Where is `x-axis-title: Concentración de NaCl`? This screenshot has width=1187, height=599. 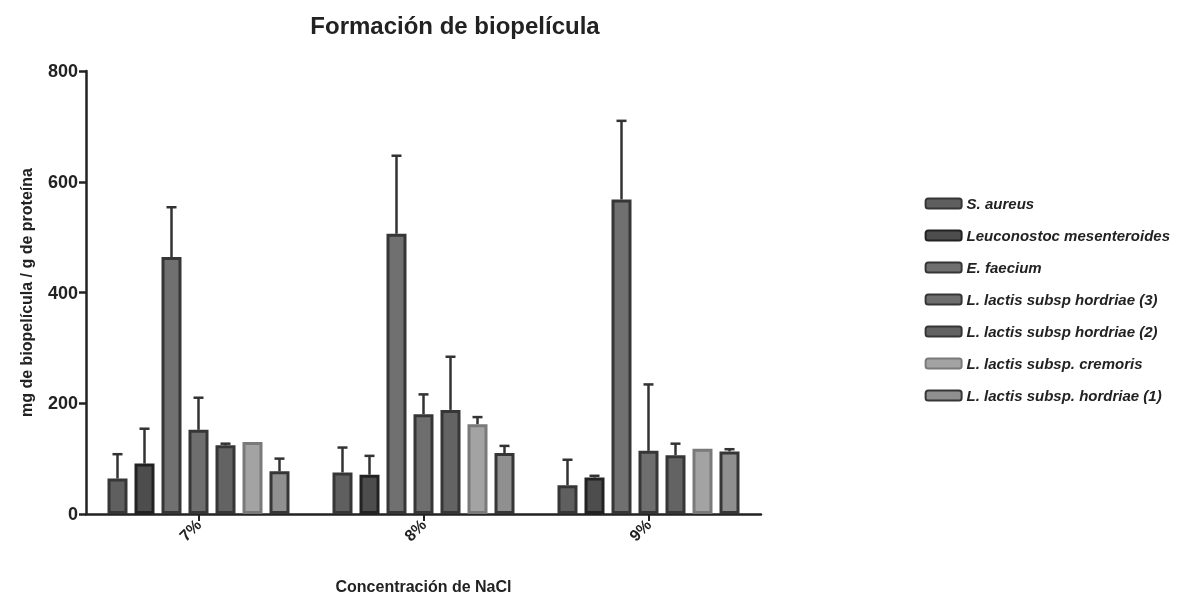 x-axis-title: Concentración de NaCl is located at coordinates (423, 586).